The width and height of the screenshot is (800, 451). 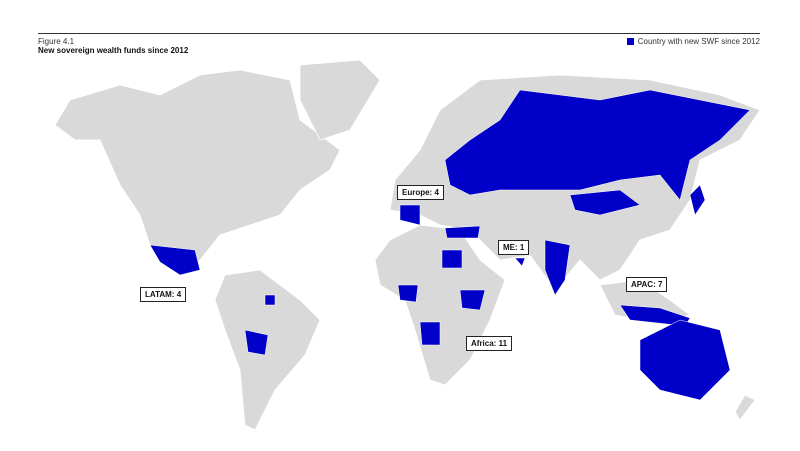 I want to click on legend-swatch, so click(x=630, y=41).